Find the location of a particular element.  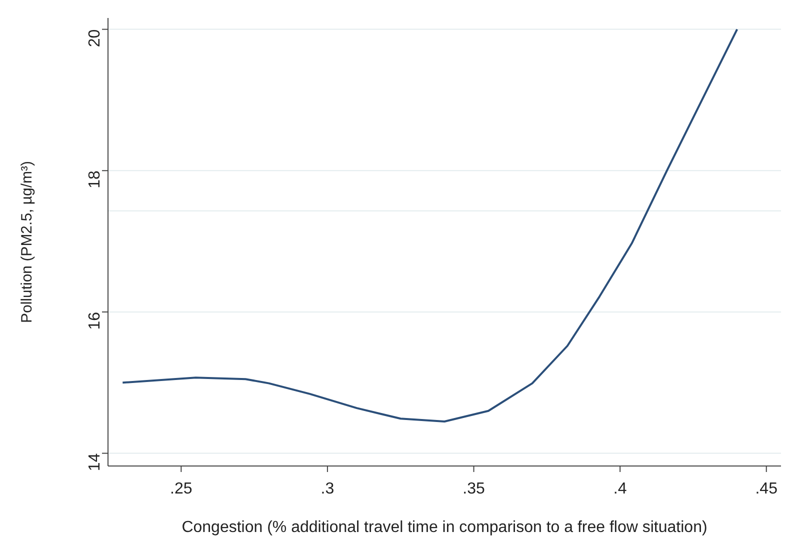

x-axis-title: Congestion (% additional travel time in comparison to a free flow situation) is located at coordinates (445, 527).